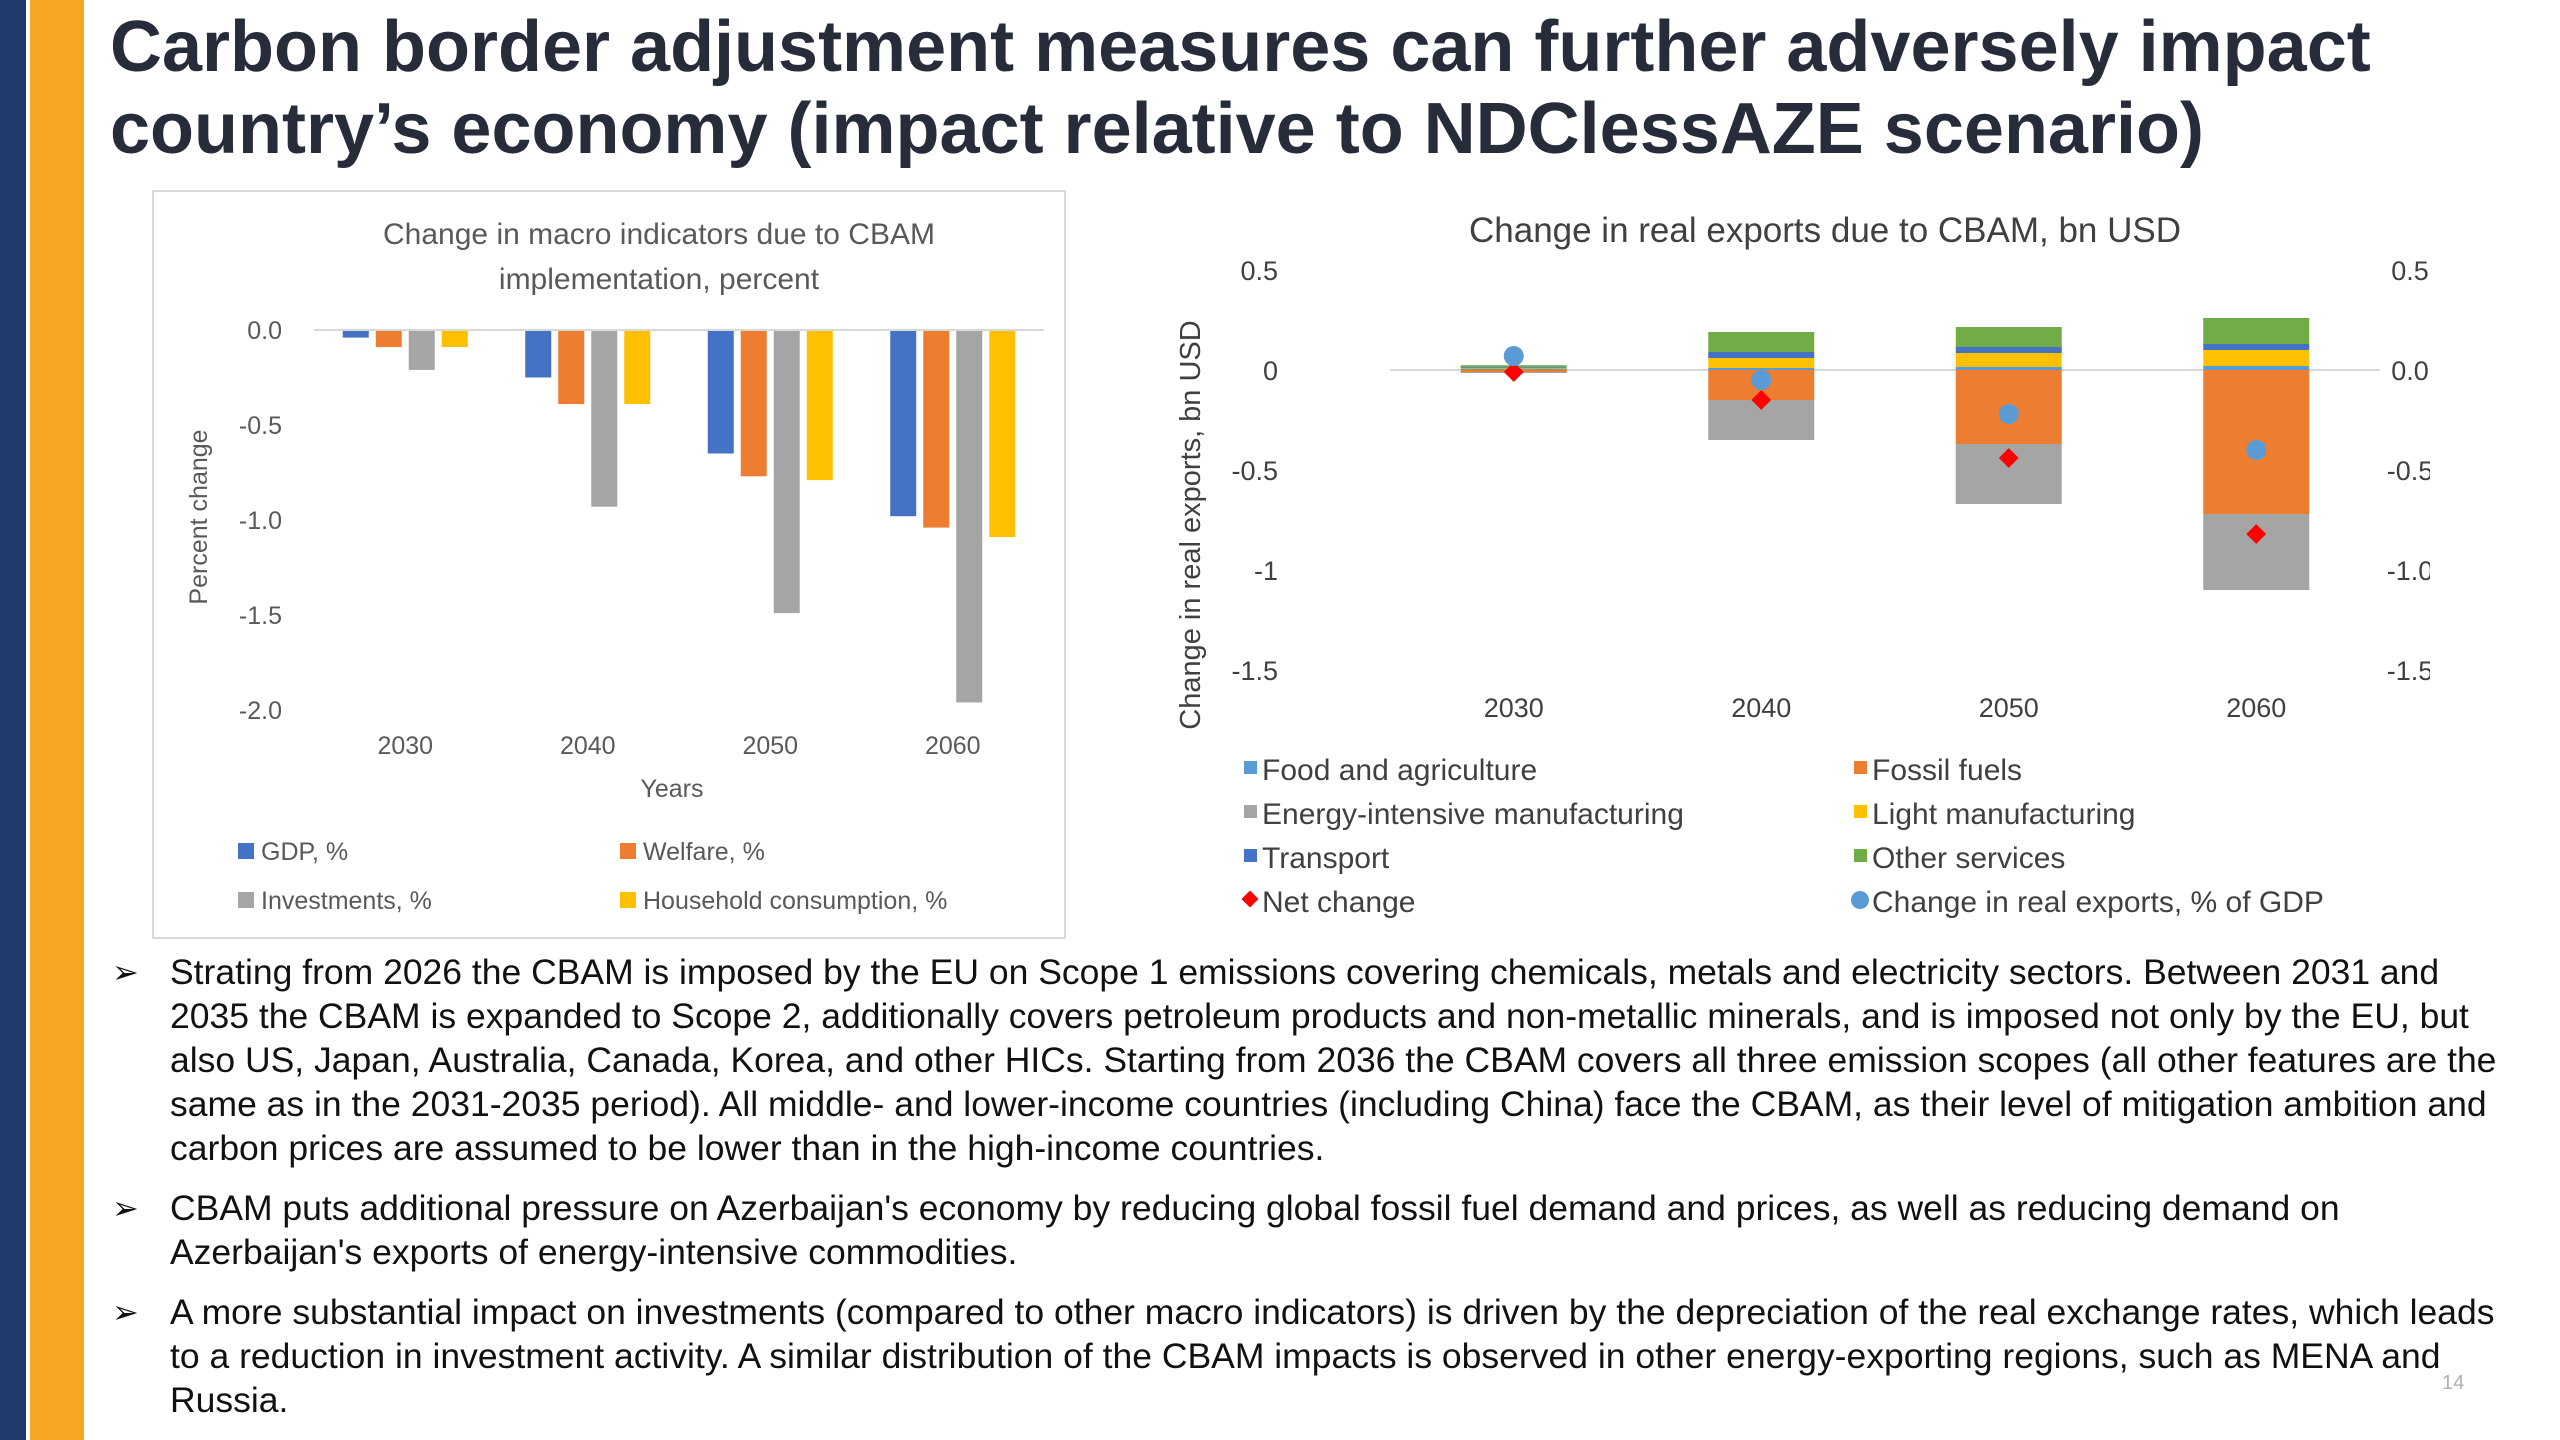  I want to click on chart1-y-tick-label: 0.0, so click(264, 331).